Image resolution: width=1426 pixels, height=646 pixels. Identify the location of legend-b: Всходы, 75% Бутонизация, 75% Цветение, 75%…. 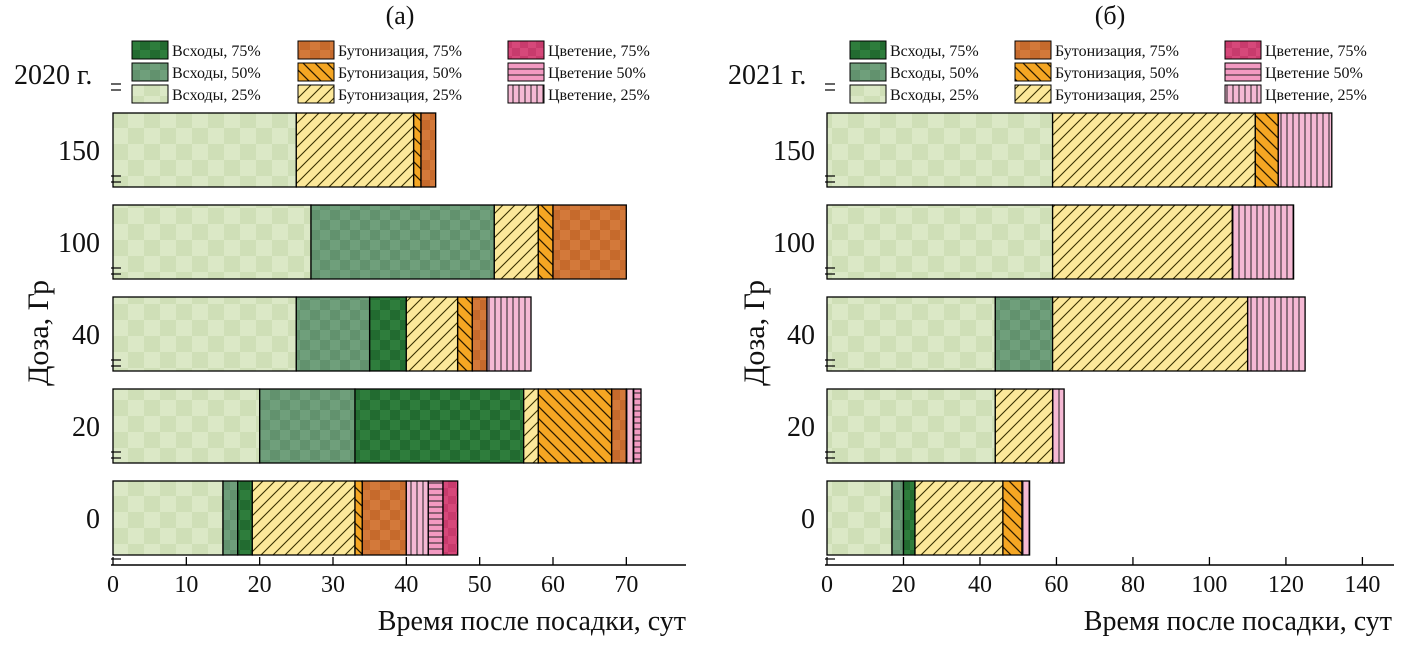
(1108, 72).